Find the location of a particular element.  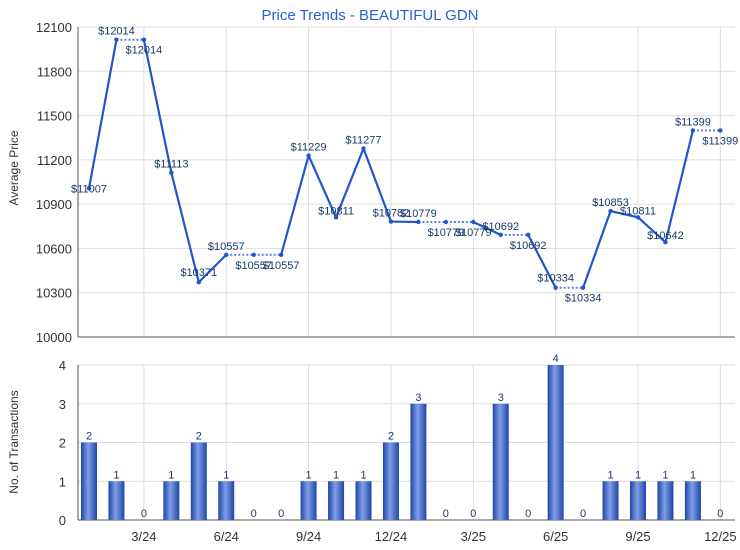

y-axis-label-price: Average Price is located at coordinates (14, 167).